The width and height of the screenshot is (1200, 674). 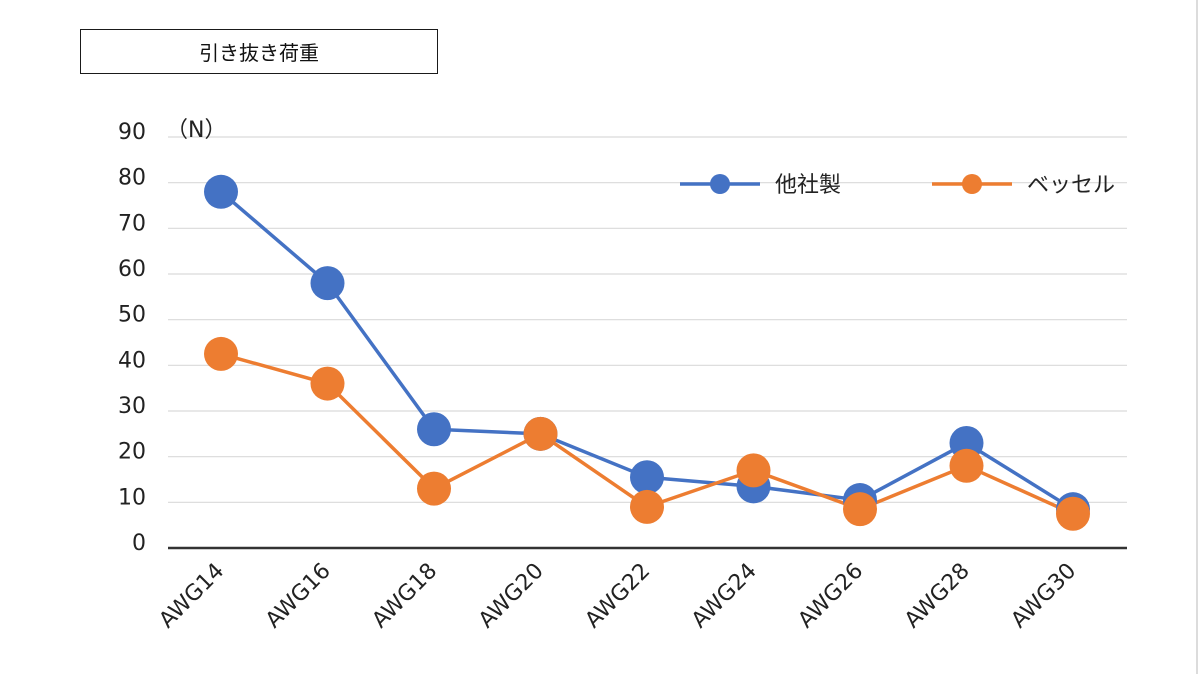 I want to click on y-tick-label: 40, so click(x=132, y=360).